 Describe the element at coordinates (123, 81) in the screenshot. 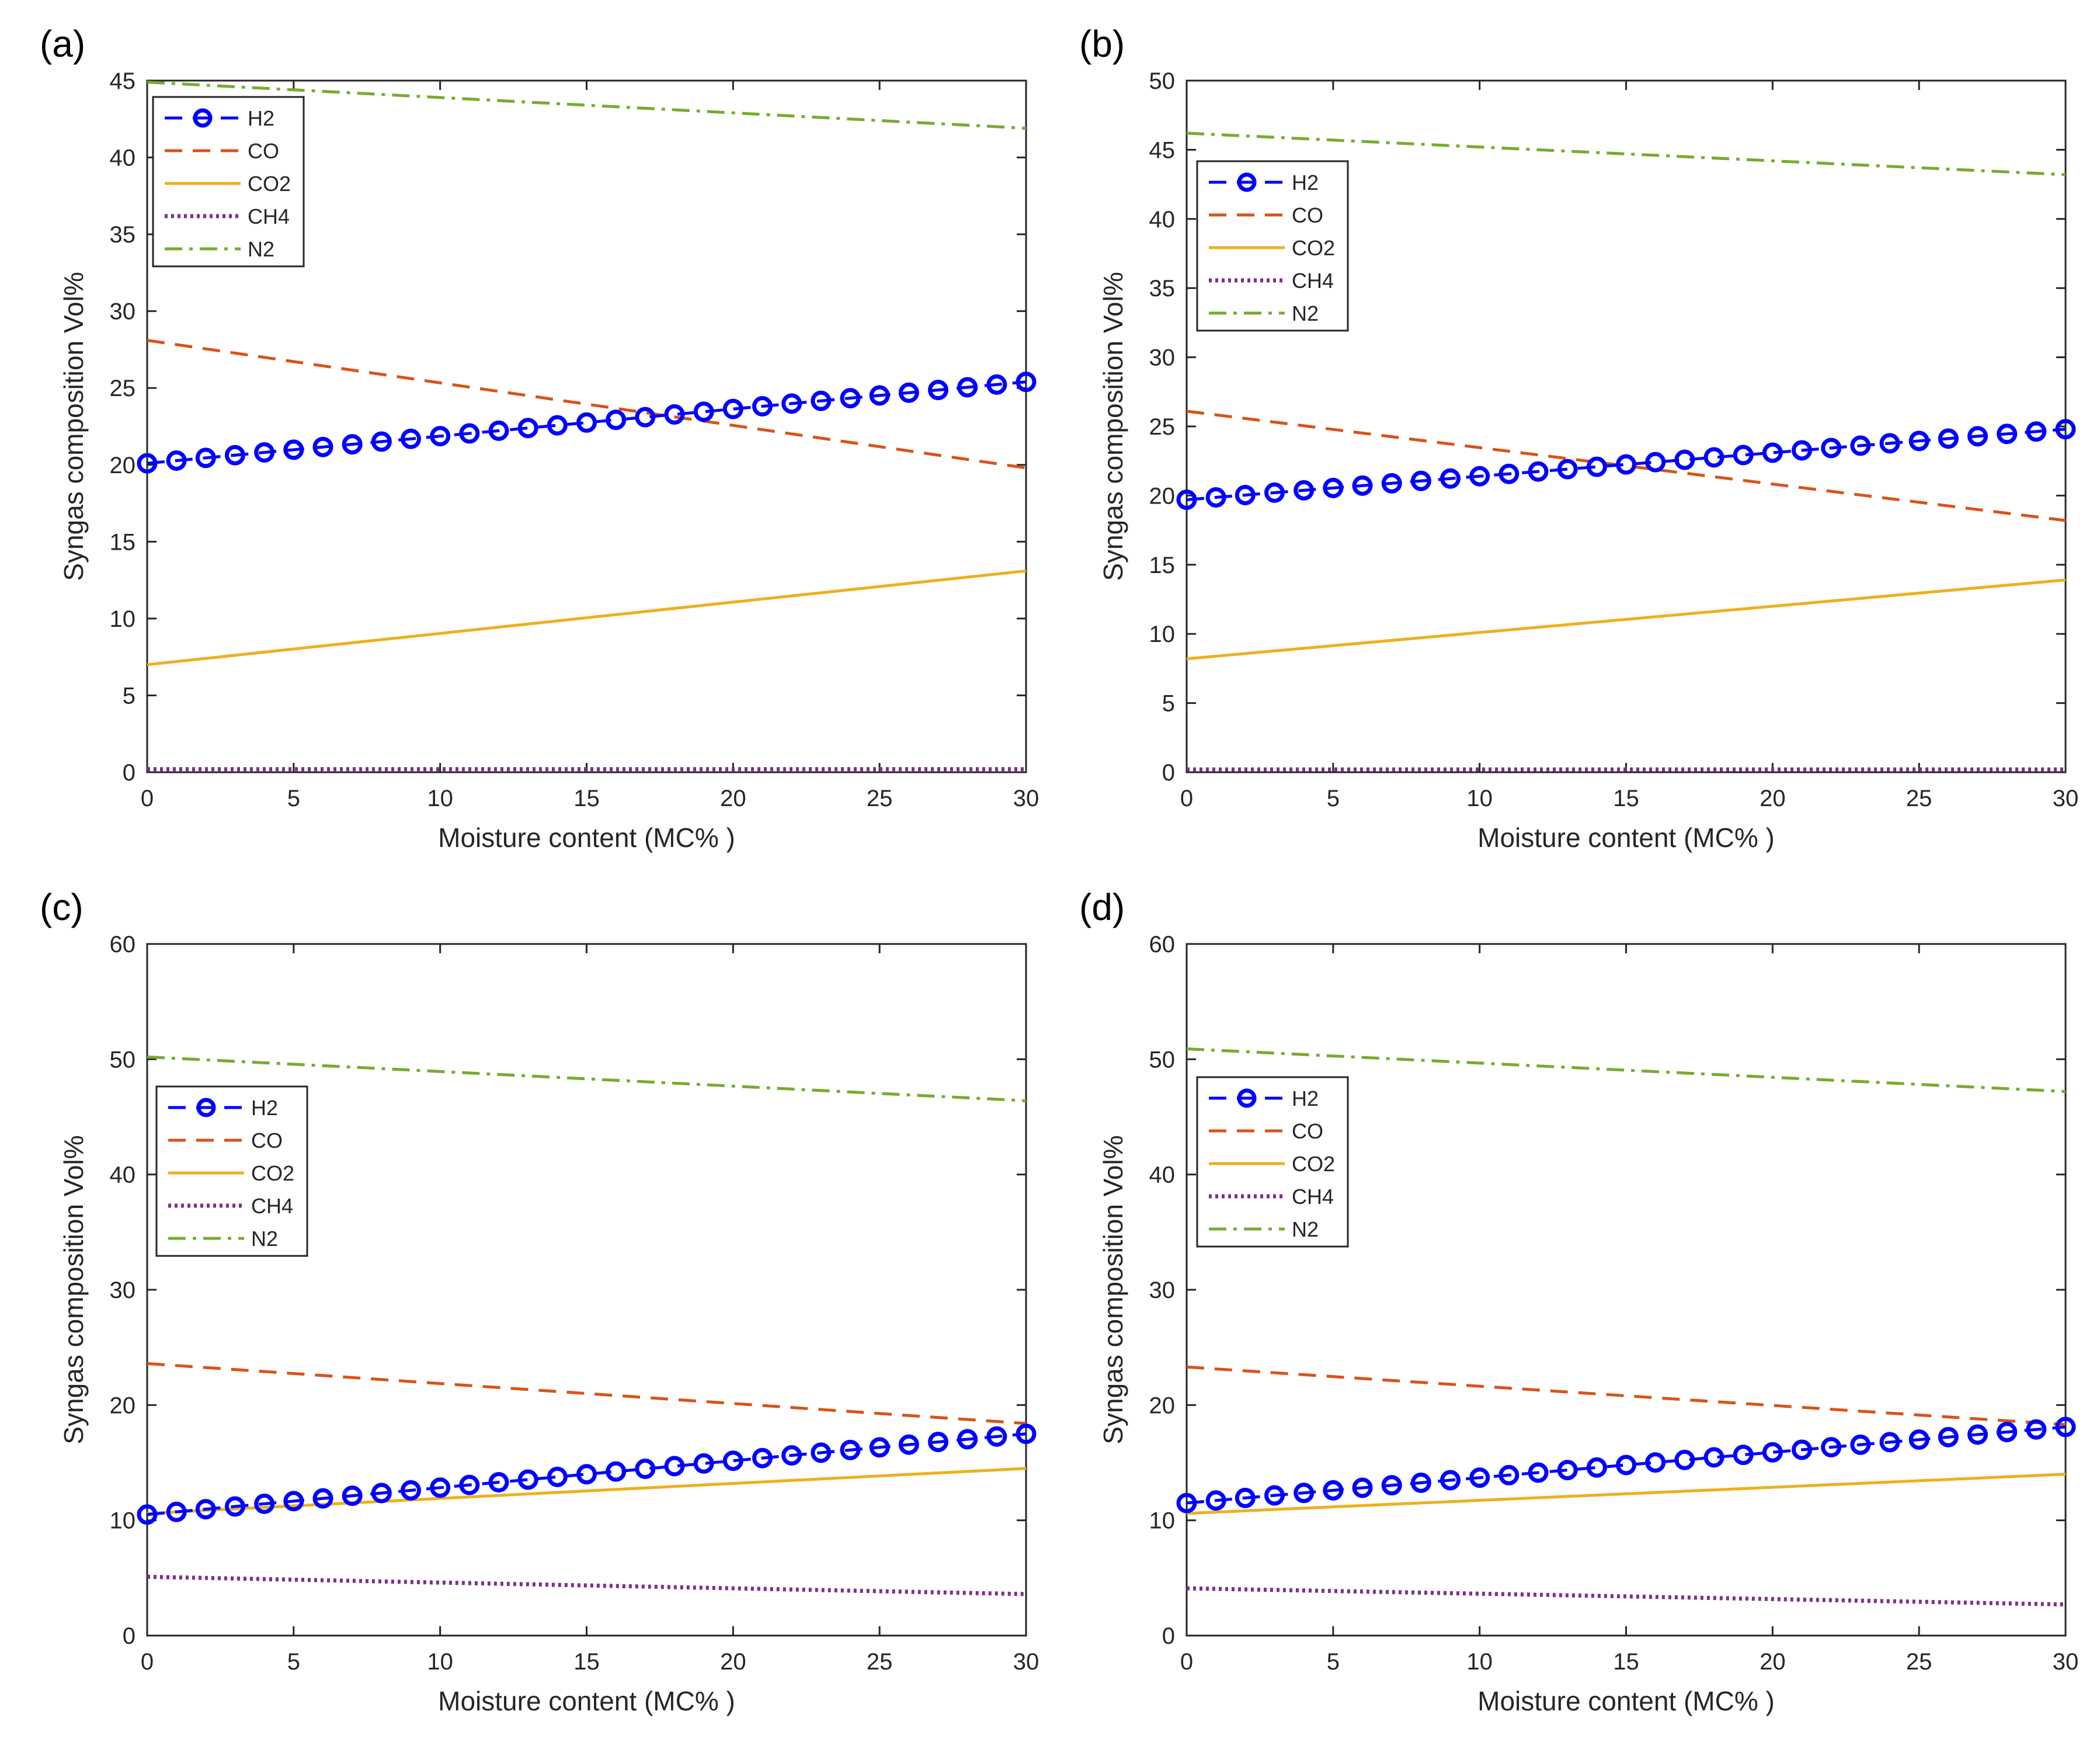

I see `y-tick-label: 45` at that location.